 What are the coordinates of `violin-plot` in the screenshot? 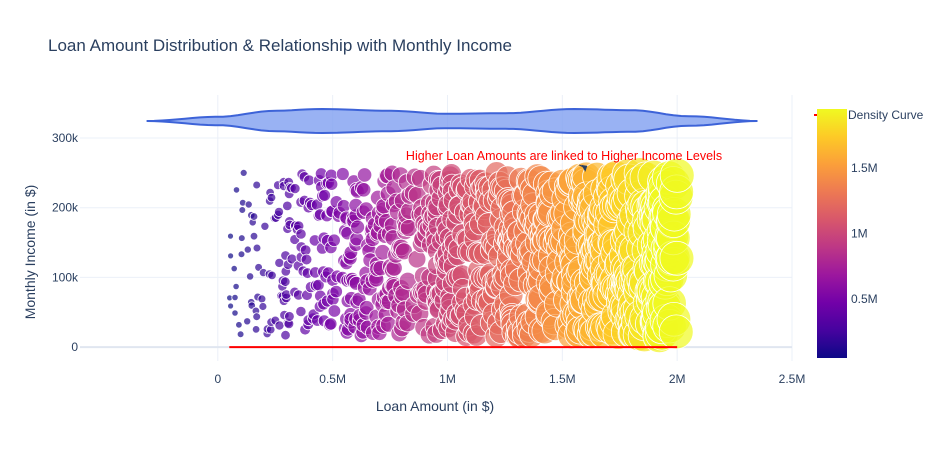 It's located at (452, 121).